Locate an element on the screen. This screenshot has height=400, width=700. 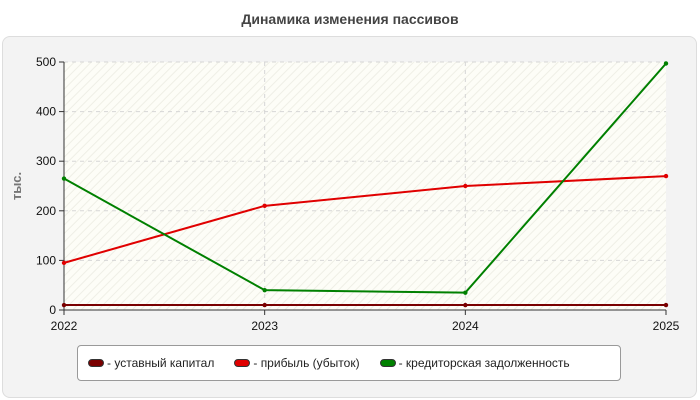
legend-swatch-capital is located at coordinates (96, 363).